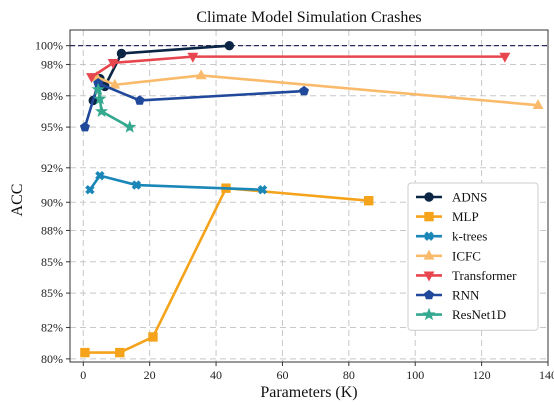 This screenshot has width=554, height=405. I want to click on series-line-rnn, so click(194, 104).